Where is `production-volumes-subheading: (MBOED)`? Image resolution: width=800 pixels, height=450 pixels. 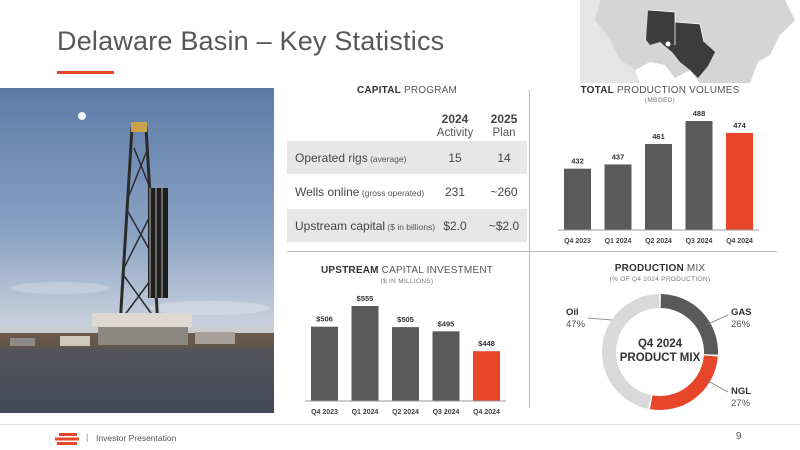 production-volumes-subheading: (MBOED) is located at coordinates (660, 100).